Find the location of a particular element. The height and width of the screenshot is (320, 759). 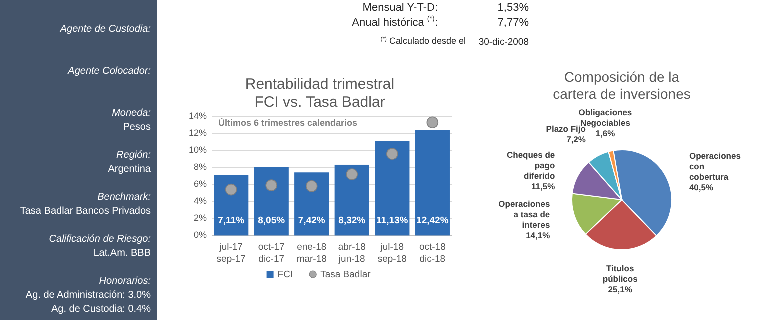

text: Mensual Y-T-D: is located at coordinates (400, 8).